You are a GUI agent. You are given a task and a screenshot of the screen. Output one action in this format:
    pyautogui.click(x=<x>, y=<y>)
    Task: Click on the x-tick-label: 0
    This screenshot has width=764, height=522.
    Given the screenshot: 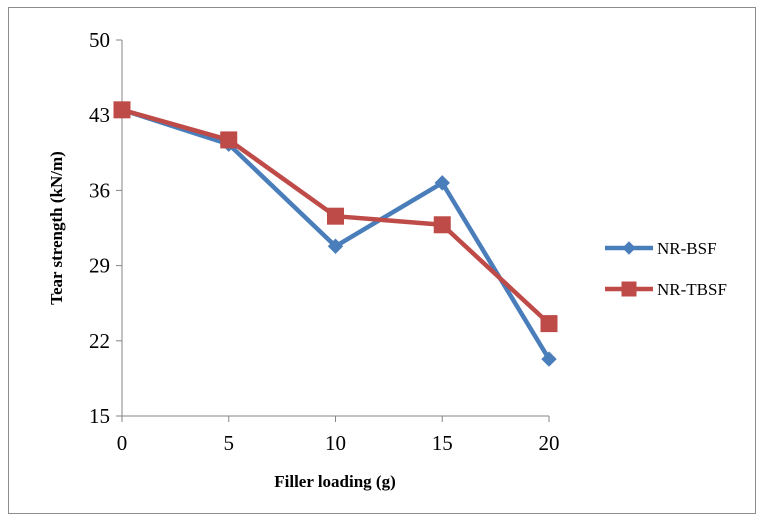 What is the action you would take?
    pyautogui.click(x=122, y=443)
    